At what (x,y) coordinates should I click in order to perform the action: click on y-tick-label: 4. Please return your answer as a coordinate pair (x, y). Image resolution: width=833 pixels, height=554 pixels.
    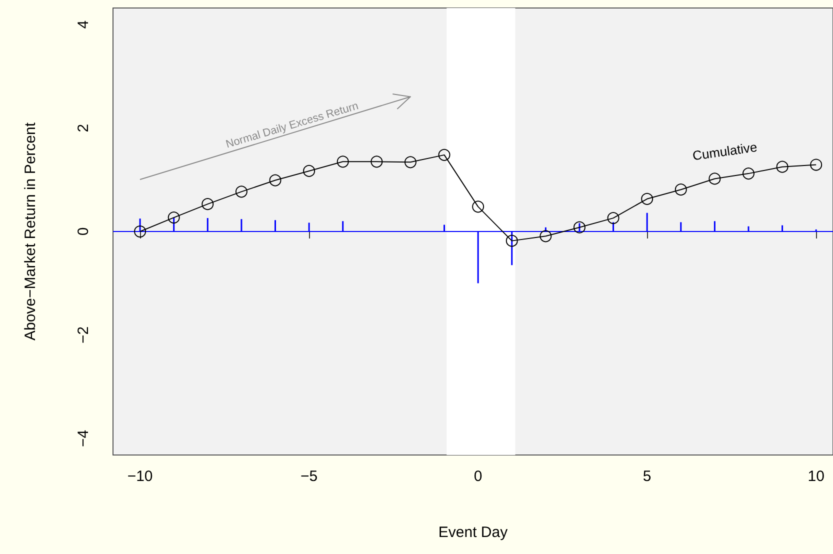
    Looking at the image, I should click on (83, 24).